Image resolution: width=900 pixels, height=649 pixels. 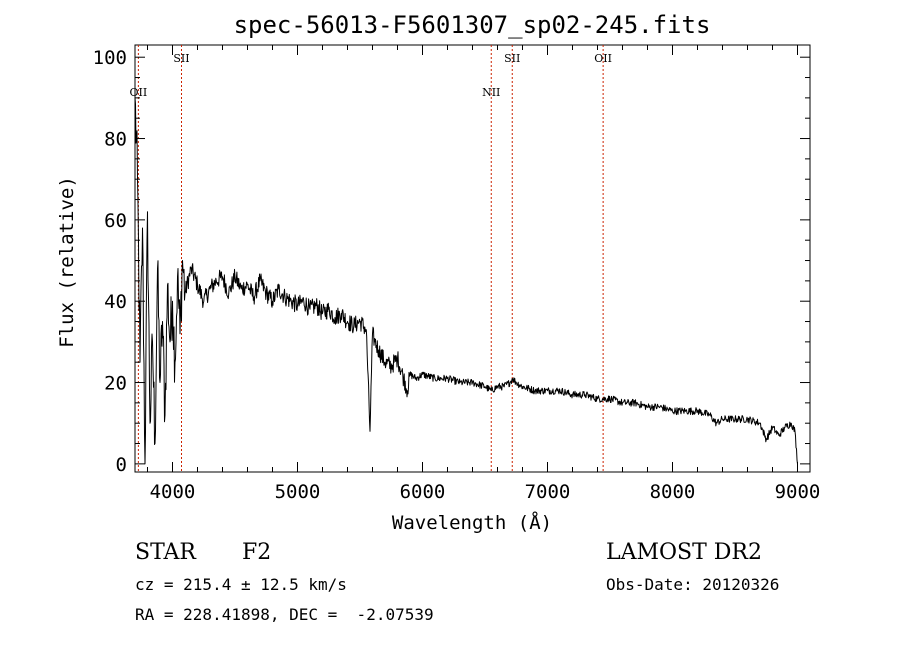 What do you see at coordinates (121, 465) in the screenshot?
I see `y-tick-label-0: 0` at bounding box center [121, 465].